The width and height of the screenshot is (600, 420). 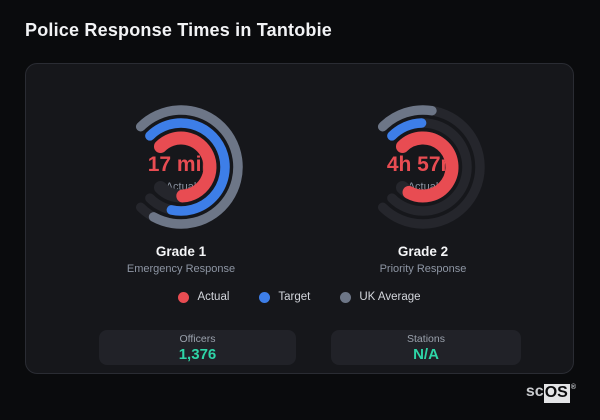 I want to click on legend: Actual Target UK Average, so click(x=299, y=297).